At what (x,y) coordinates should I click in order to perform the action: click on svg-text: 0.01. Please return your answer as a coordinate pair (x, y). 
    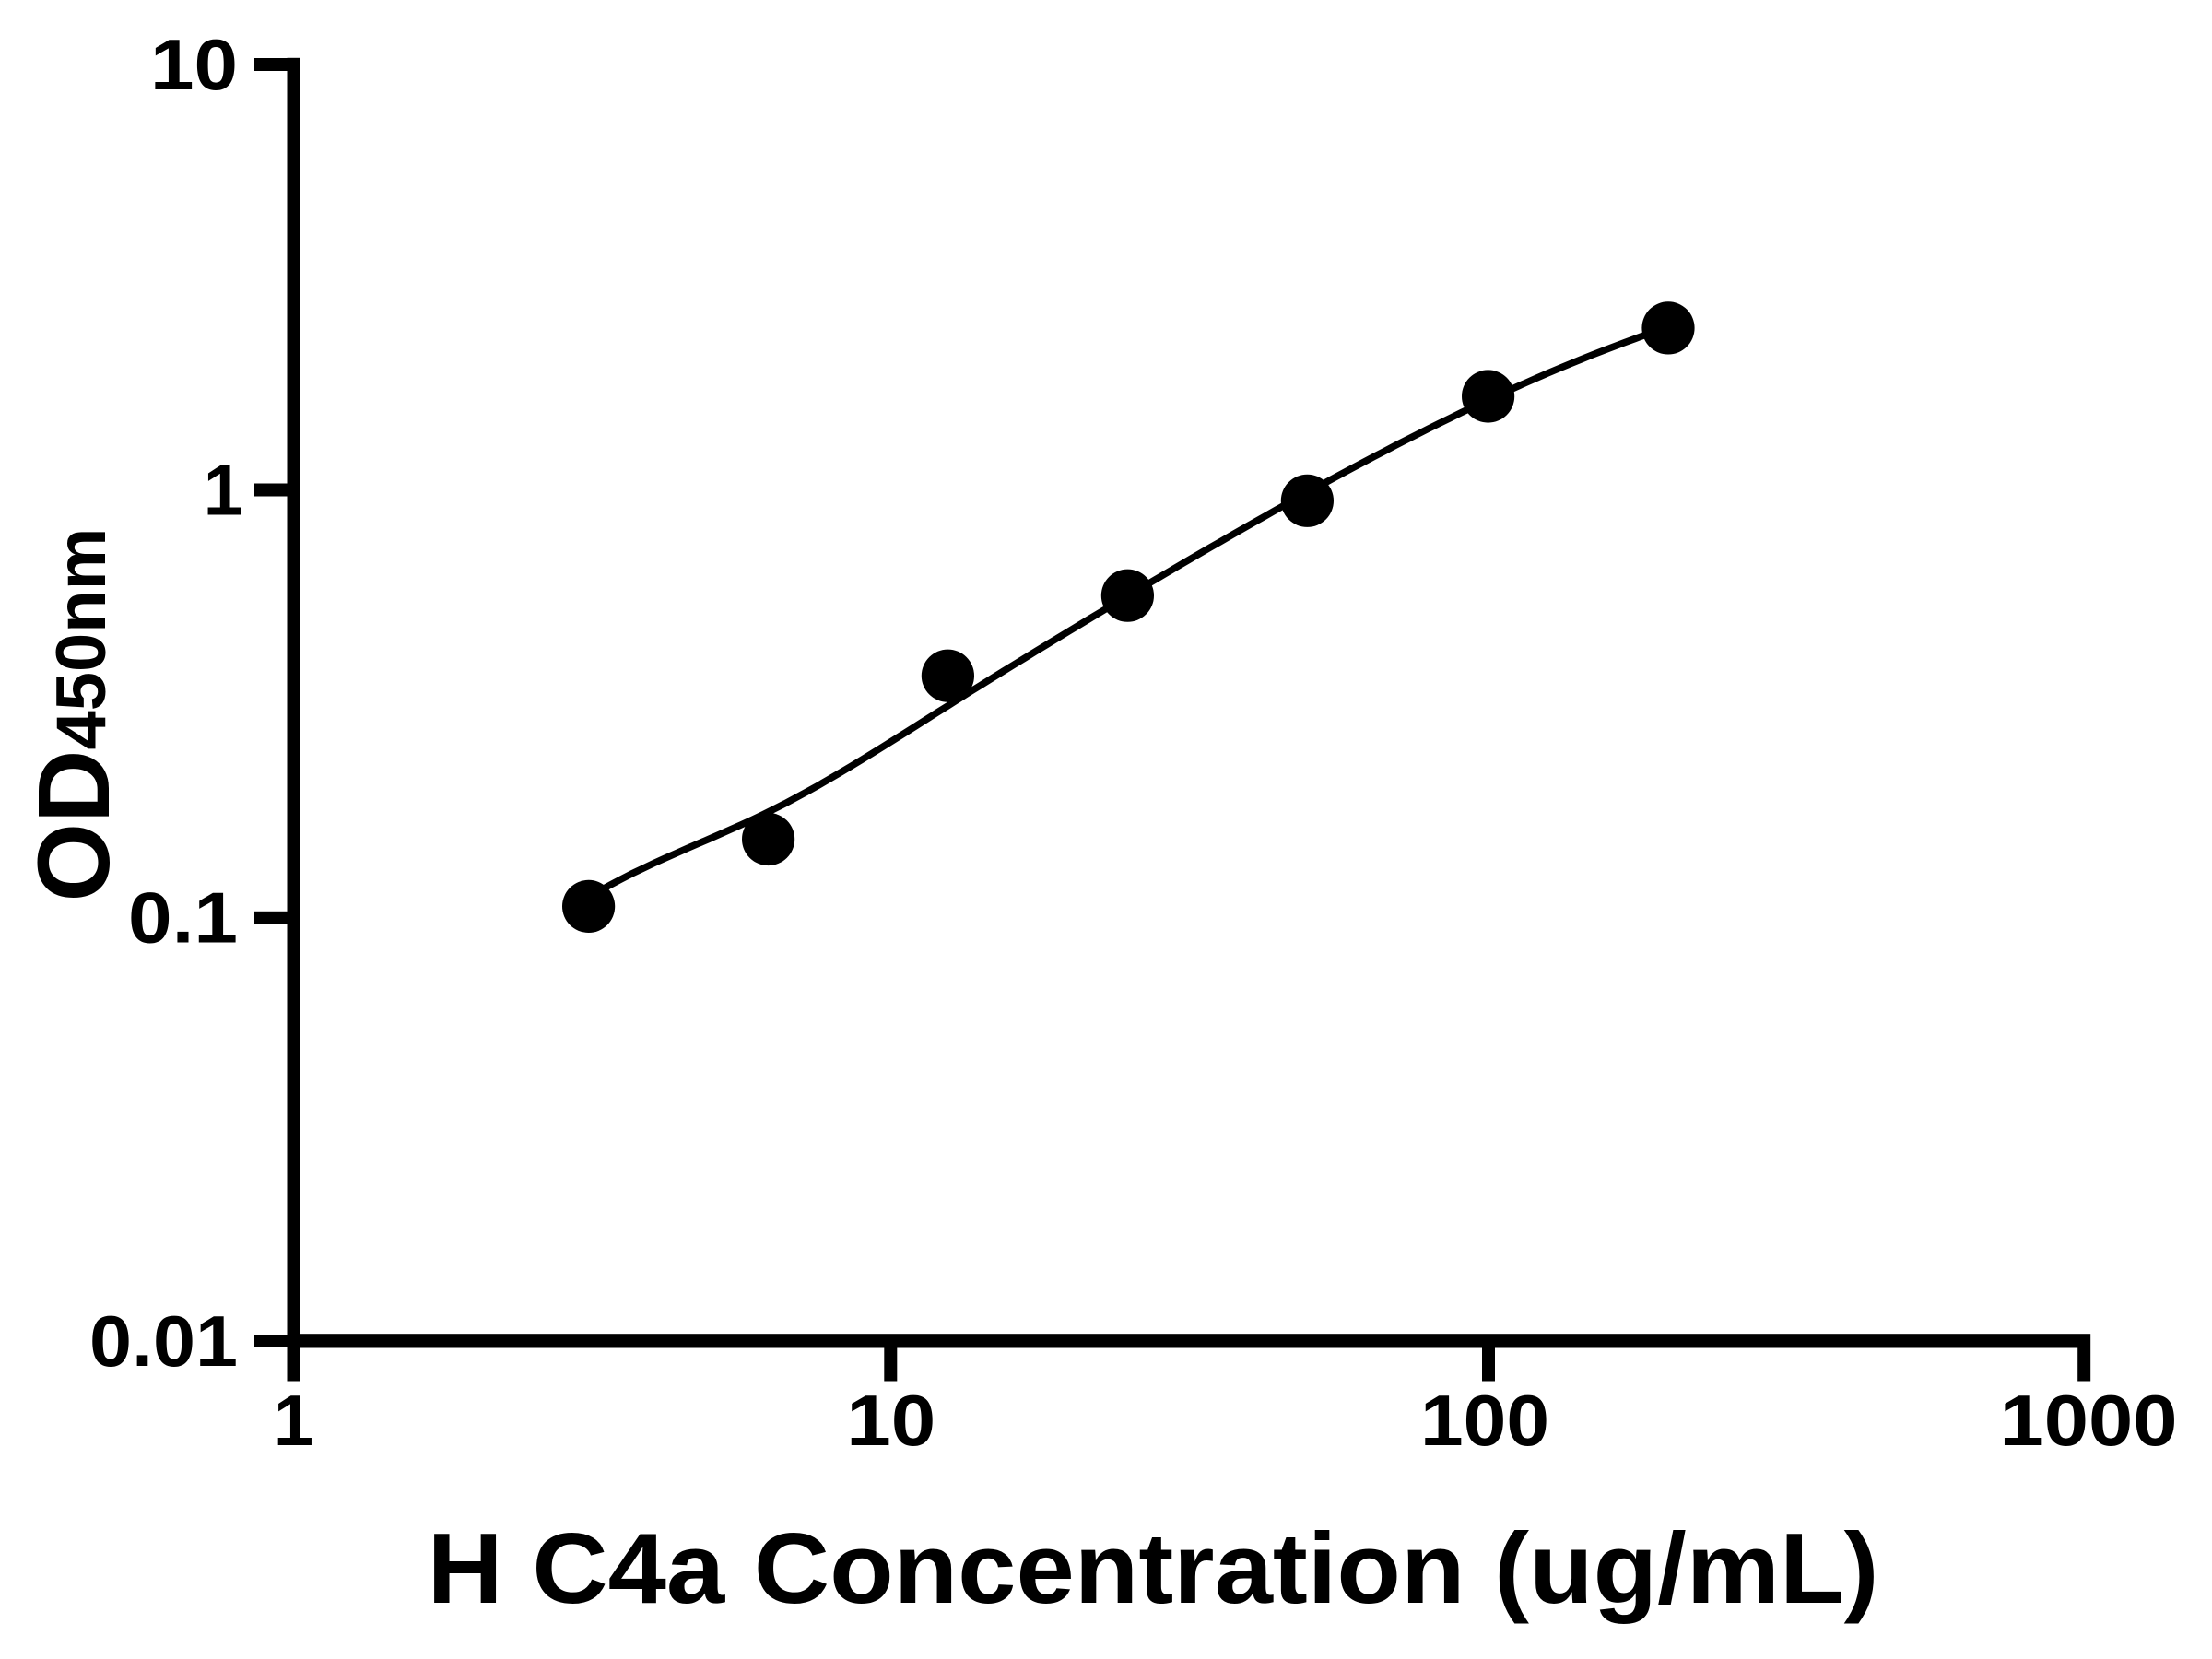
    Looking at the image, I should click on (163, 1341).